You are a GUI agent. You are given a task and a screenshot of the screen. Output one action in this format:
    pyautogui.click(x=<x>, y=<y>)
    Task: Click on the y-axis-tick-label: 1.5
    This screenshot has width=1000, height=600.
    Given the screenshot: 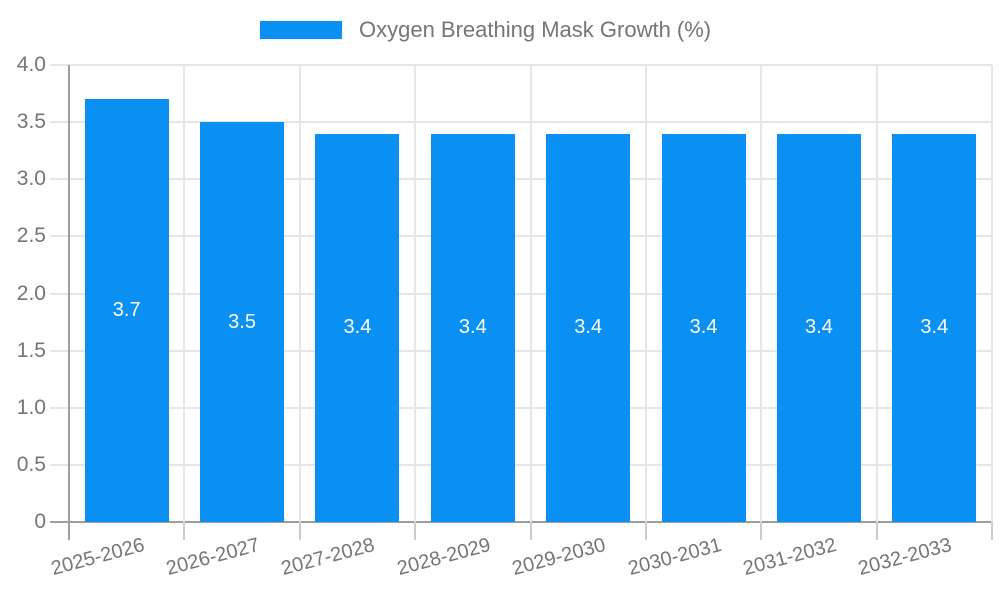 What is the action you would take?
    pyautogui.click(x=31, y=350)
    